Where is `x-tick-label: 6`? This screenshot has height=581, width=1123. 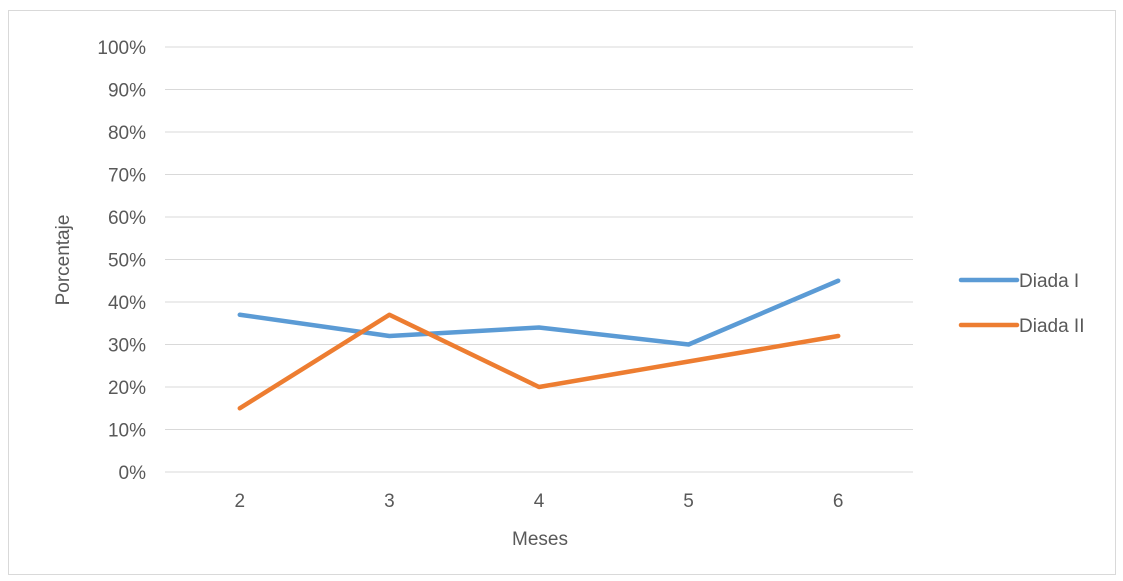 x-tick-label: 6 is located at coordinates (838, 501).